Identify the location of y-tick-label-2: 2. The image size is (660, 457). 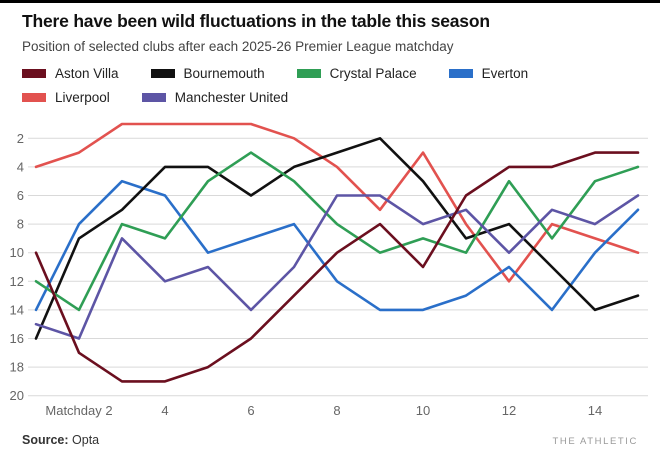
(20, 138).